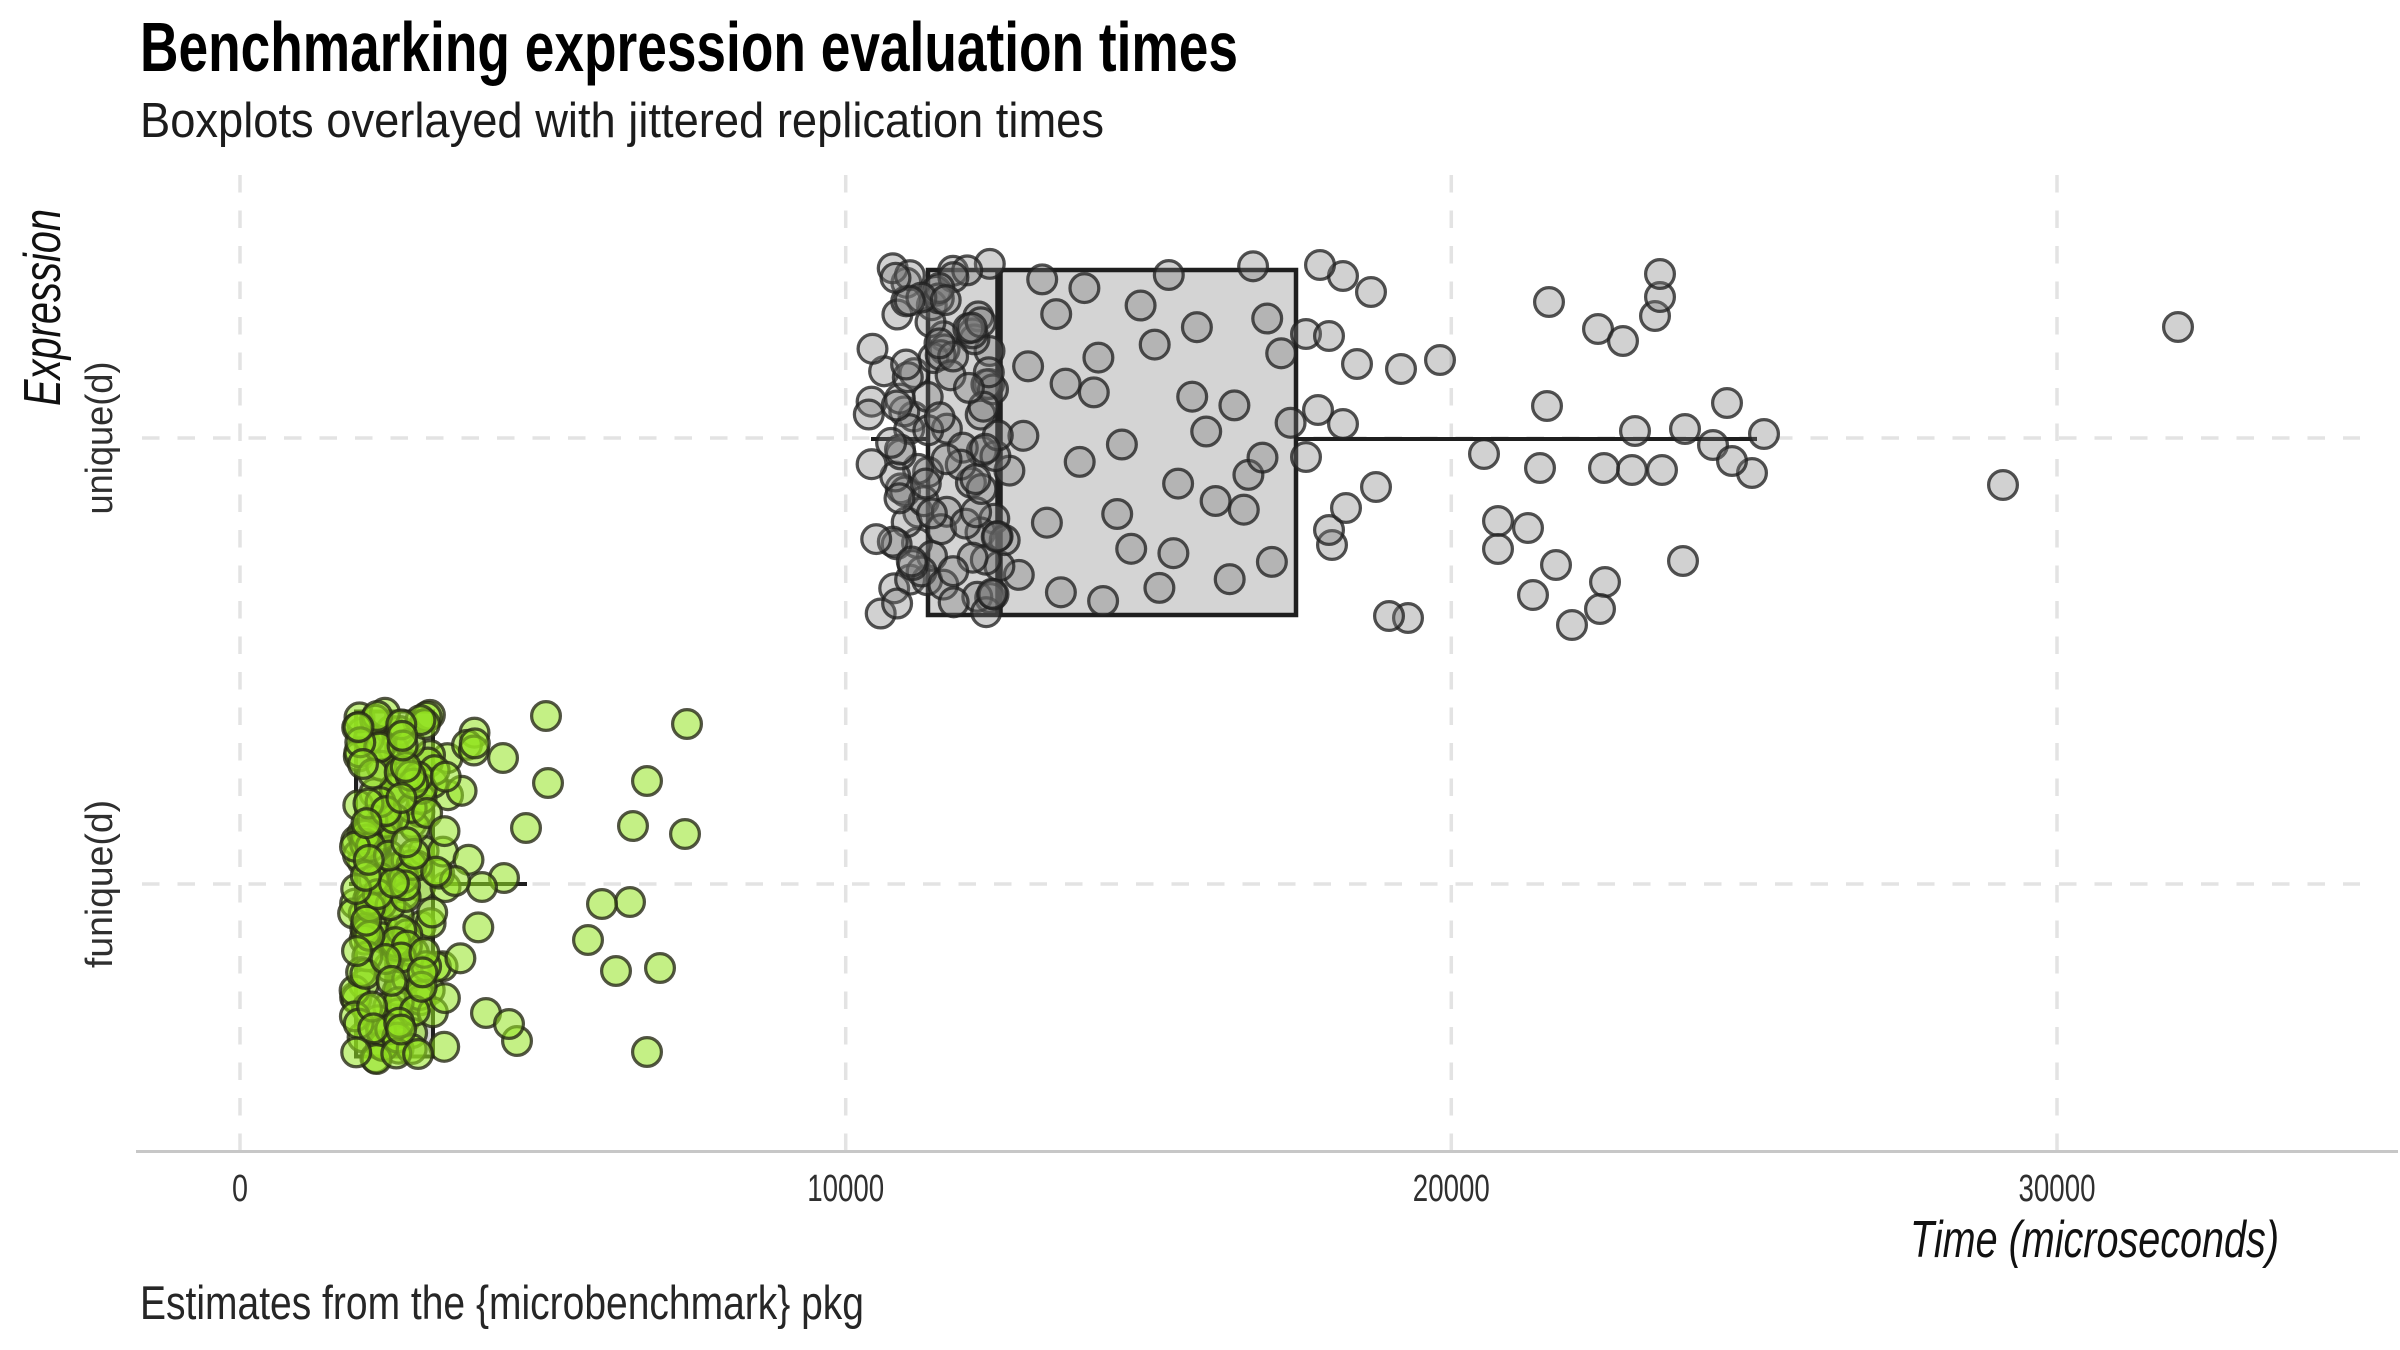 The width and height of the screenshot is (2400, 1350). What do you see at coordinates (689, 47) in the screenshot?
I see `svg-text:Benchmarking expression evalua: Benchmarking expression evaluation times` at bounding box center [689, 47].